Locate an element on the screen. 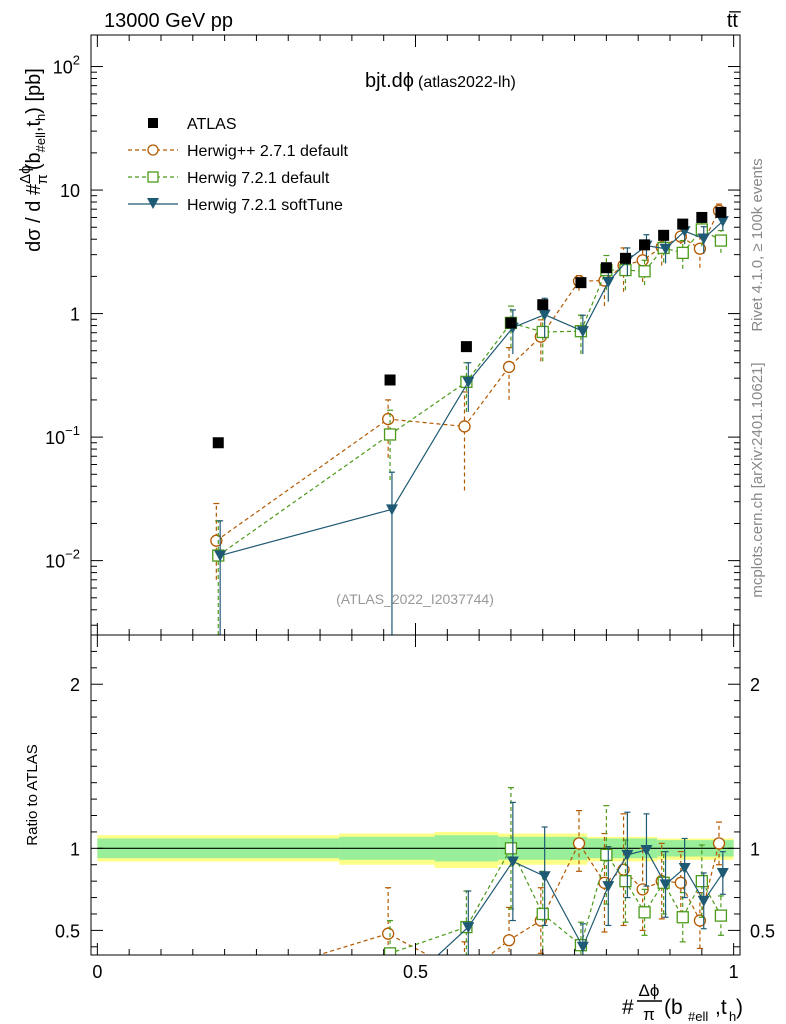  legend-entry-herwigpp: Herwig++ 2.7.1 default is located at coordinates (238, 151).